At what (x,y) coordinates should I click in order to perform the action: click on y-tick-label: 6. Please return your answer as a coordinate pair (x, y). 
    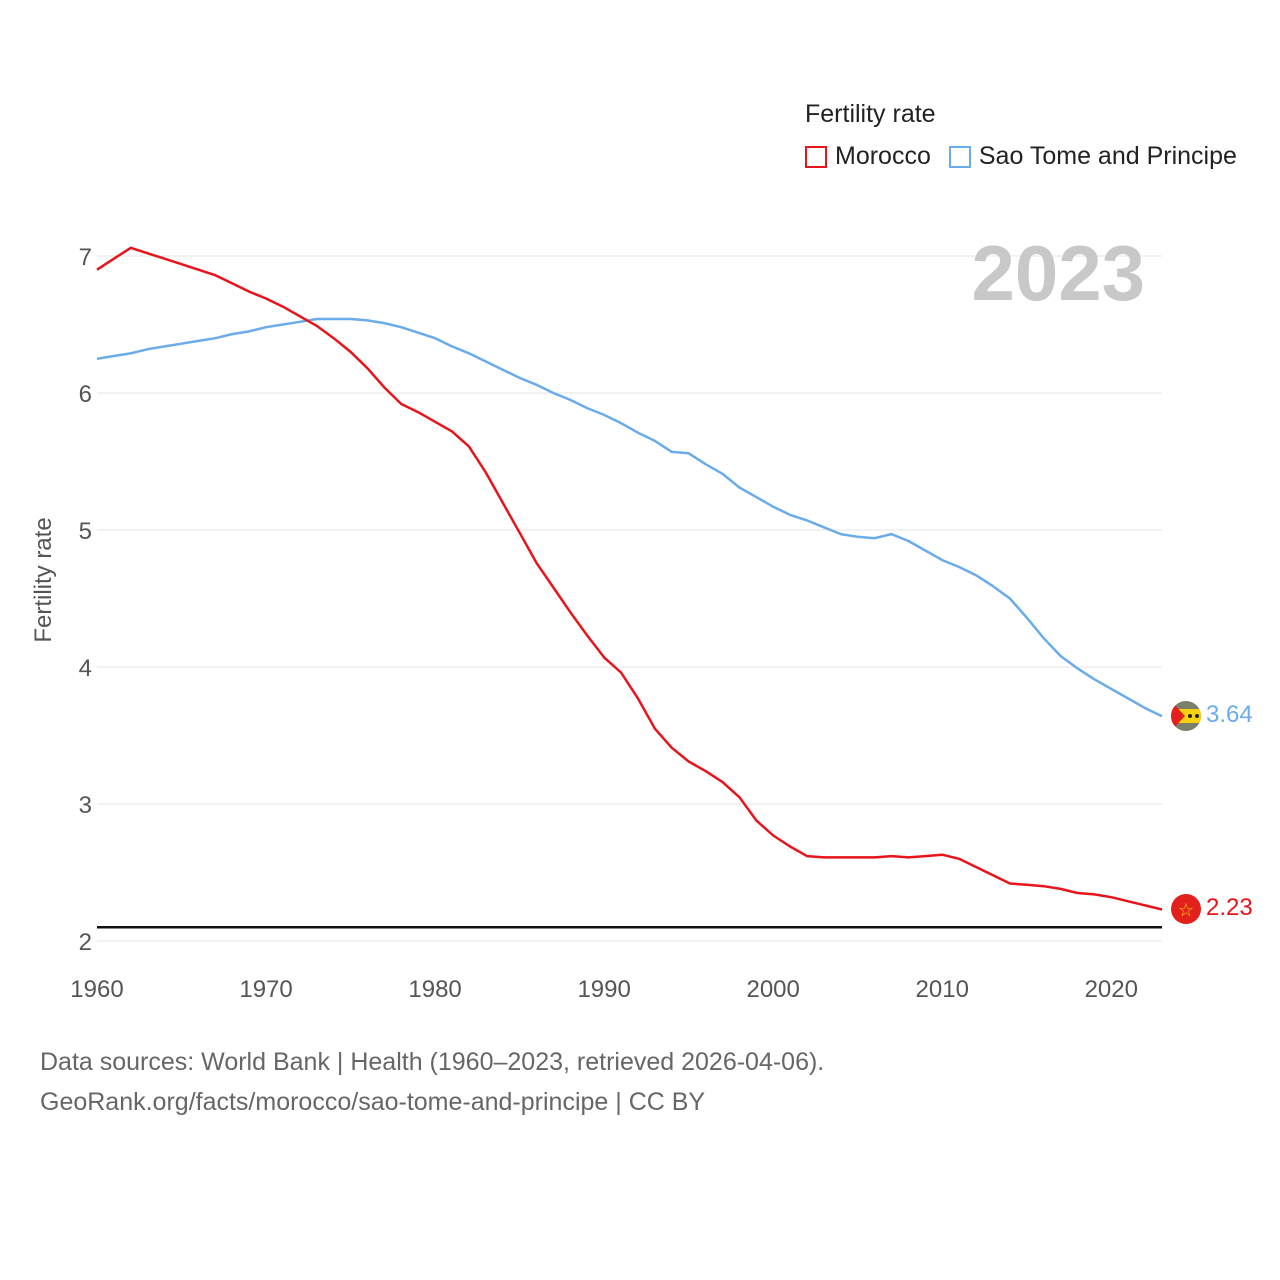
    Looking at the image, I should click on (85, 394).